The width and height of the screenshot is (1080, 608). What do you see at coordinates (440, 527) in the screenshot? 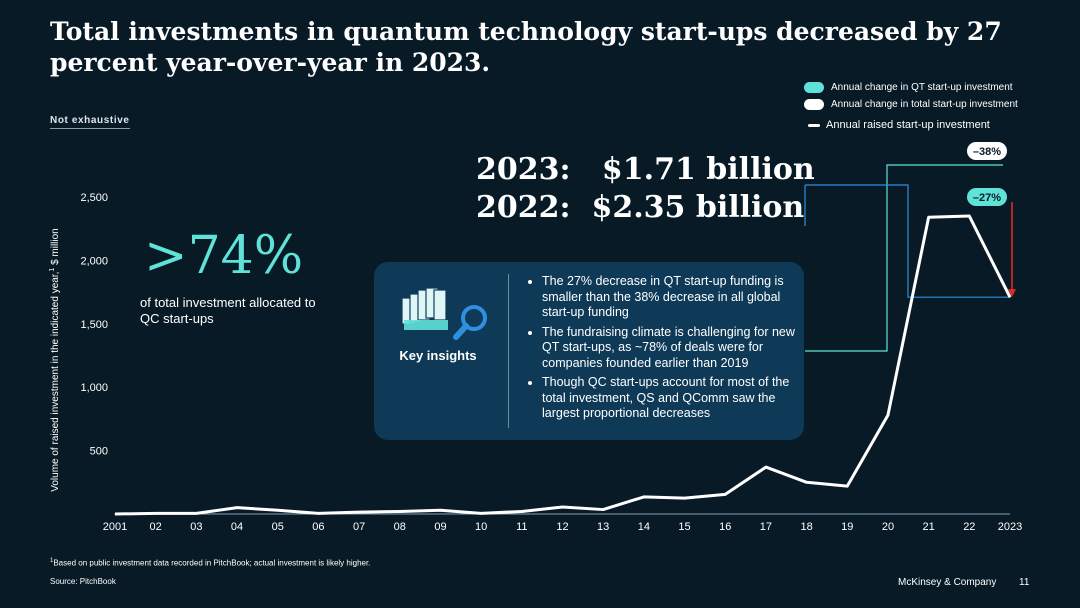
I see `x-tick-label: 09` at bounding box center [440, 527].